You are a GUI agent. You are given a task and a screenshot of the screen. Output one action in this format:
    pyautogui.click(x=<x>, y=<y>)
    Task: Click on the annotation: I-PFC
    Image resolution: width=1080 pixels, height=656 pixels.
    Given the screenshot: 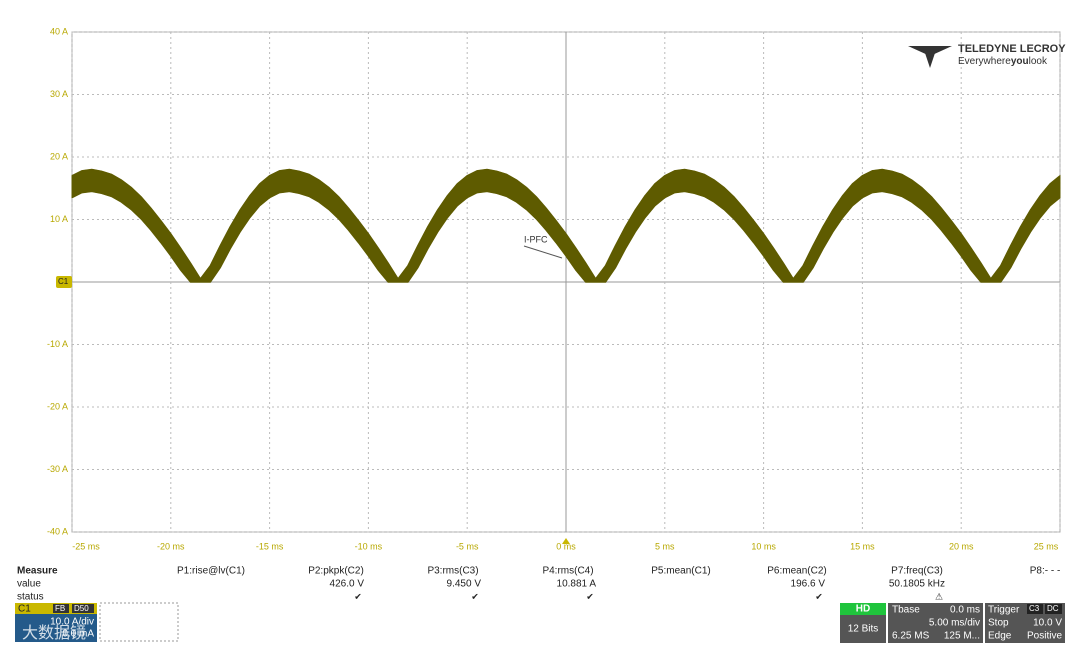 What is the action you would take?
    pyautogui.click(x=536, y=239)
    